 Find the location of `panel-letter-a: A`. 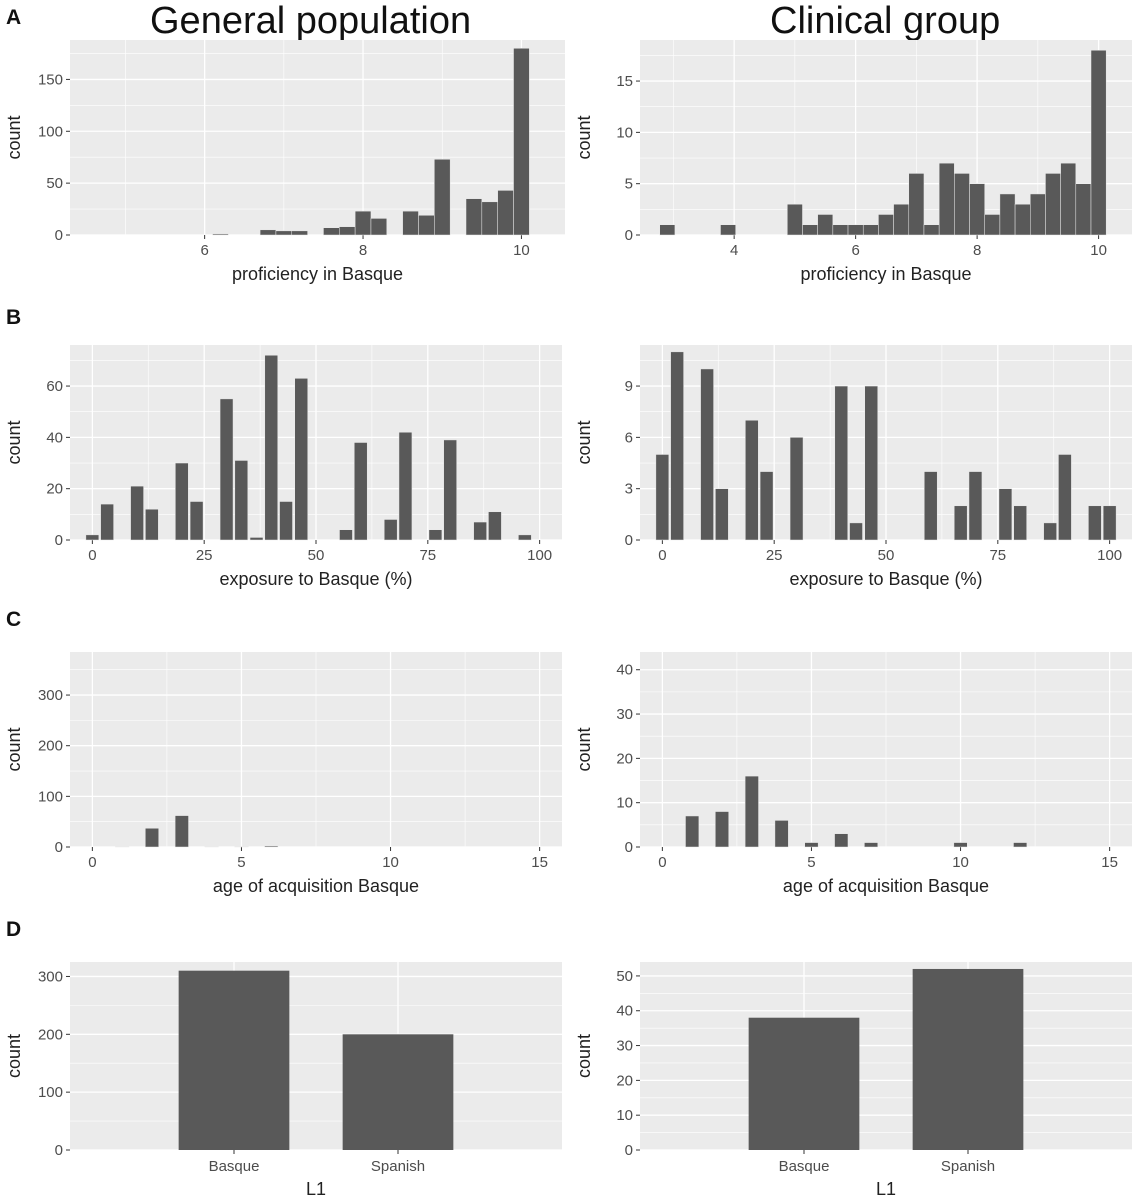

panel-letter-a: A is located at coordinates (14, 17).